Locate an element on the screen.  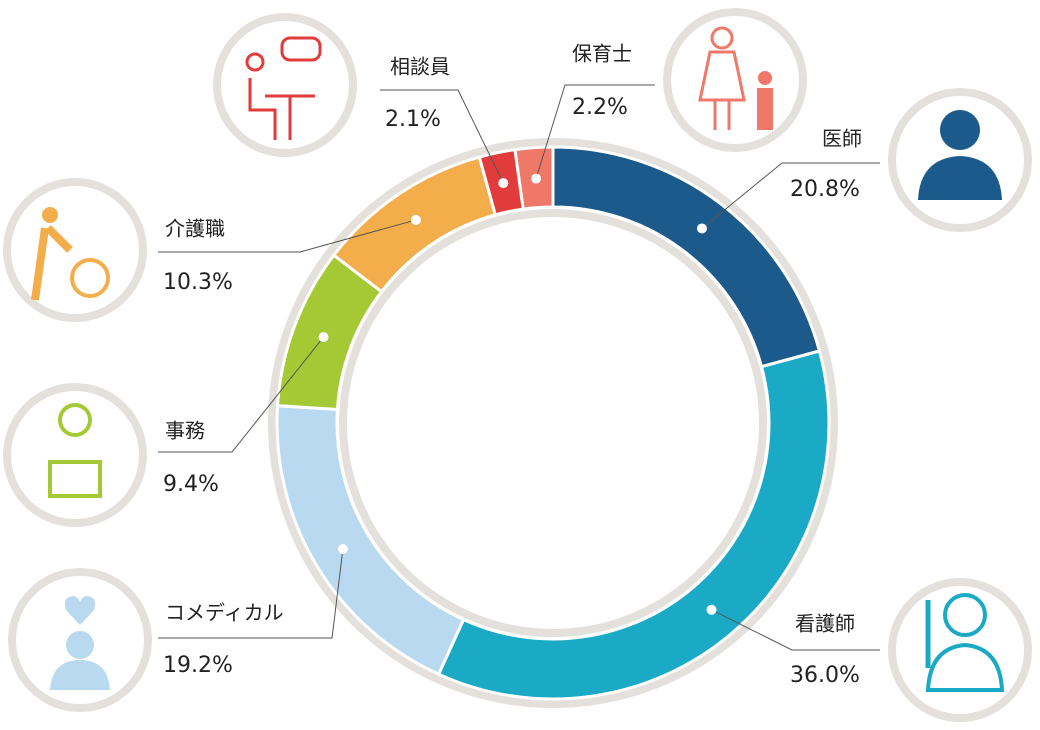
category-label: コメディカル is located at coordinates (224, 613).